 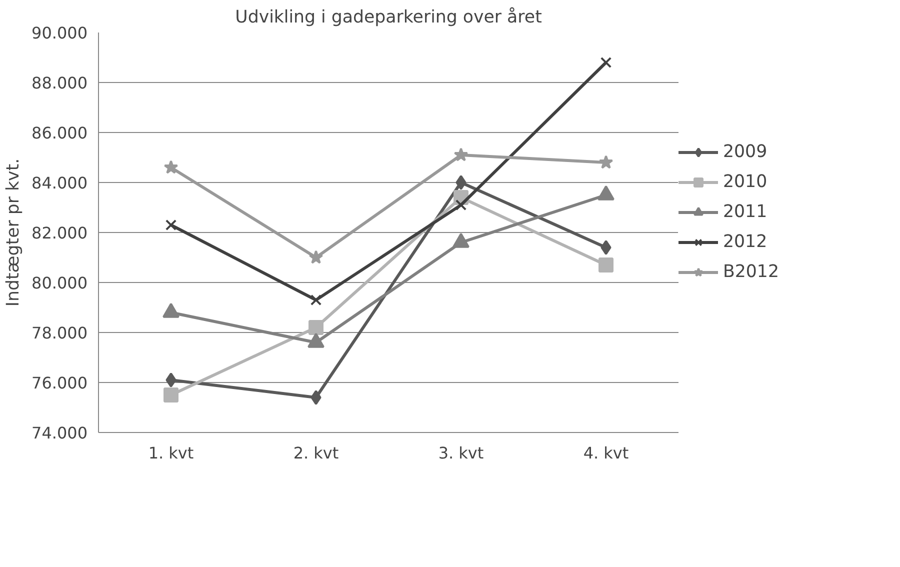 What do you see at coordinates (14, 232) in the screenshot?
I see `y-axis-title: Indtægter pr kvt.` at bounding box center [14, 232].